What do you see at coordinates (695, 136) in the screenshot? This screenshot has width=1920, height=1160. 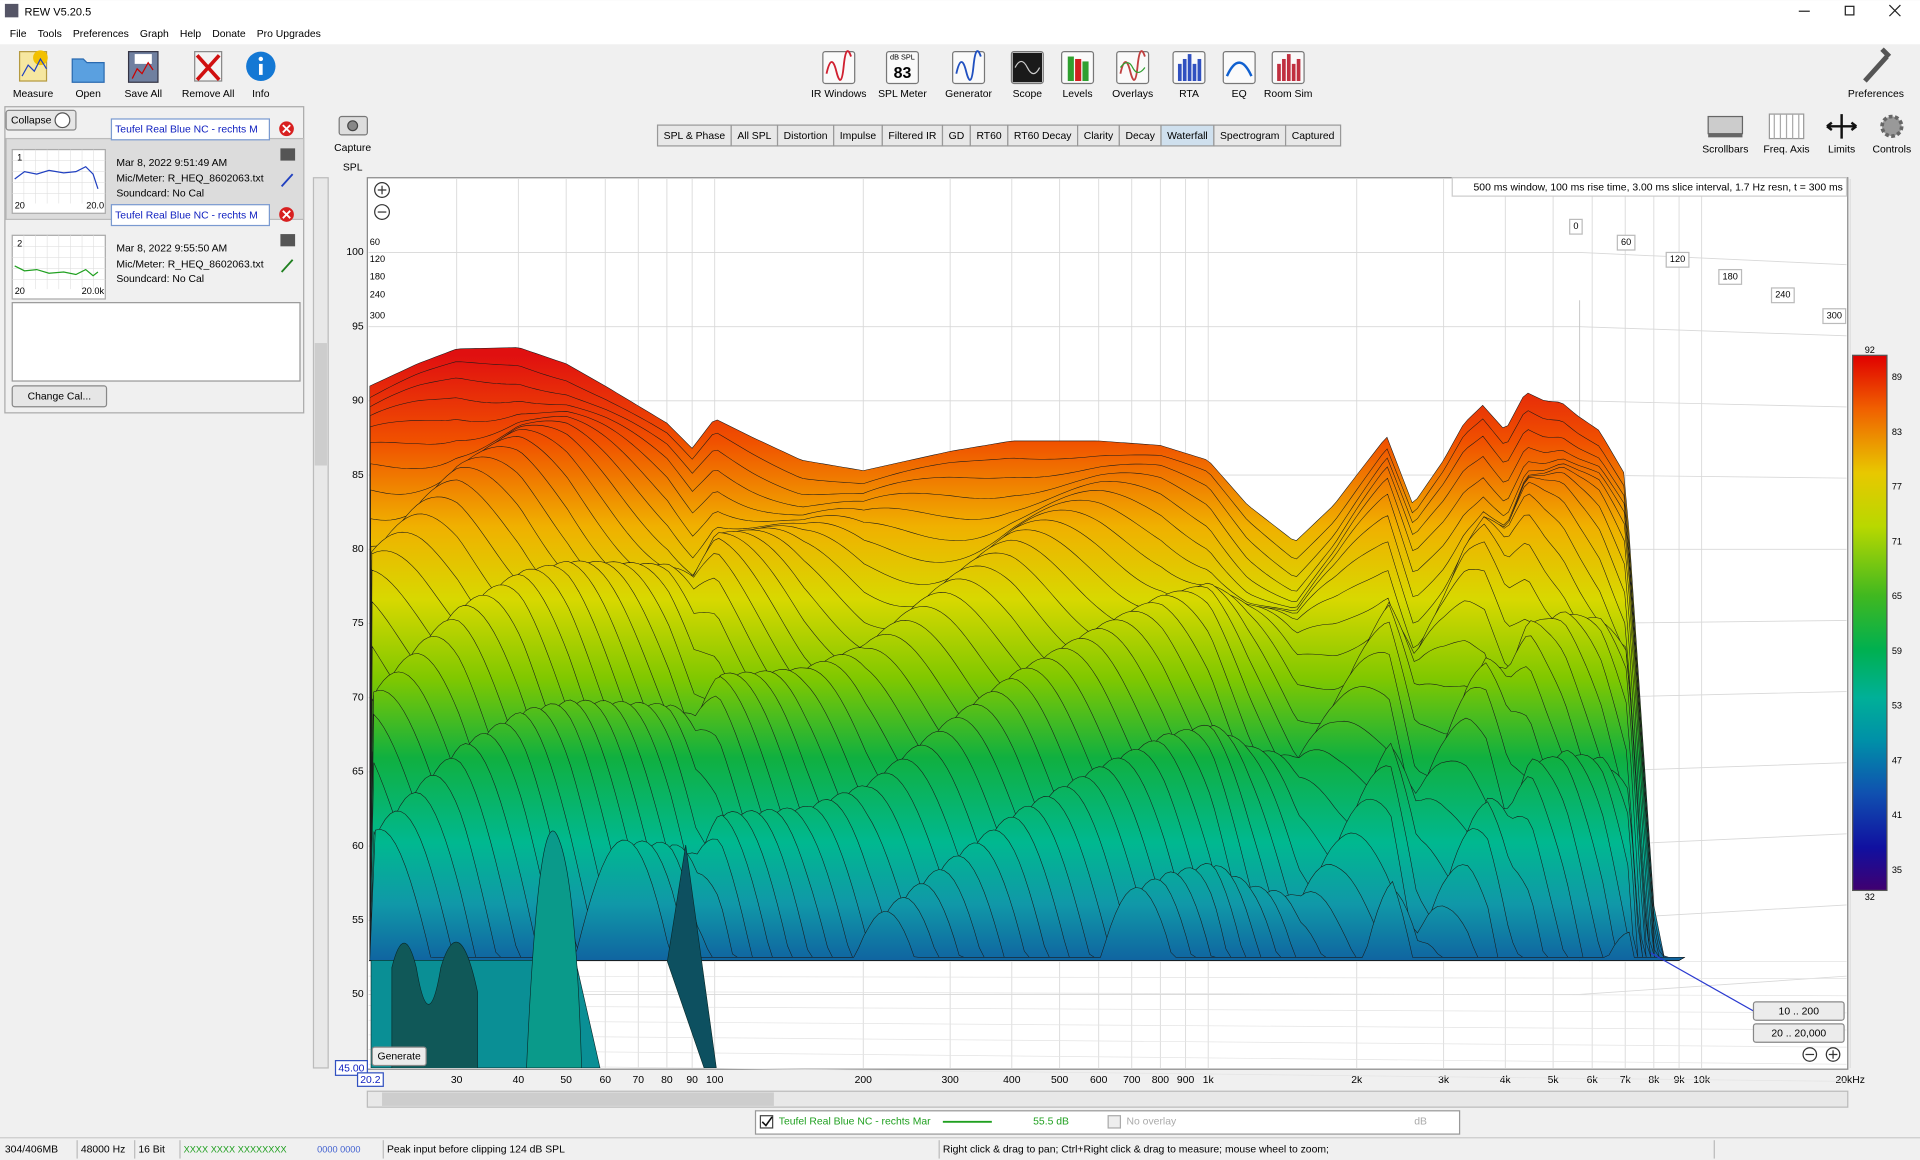 I see `tab-label: SPL & Phase` at bounding box center [695, 136].